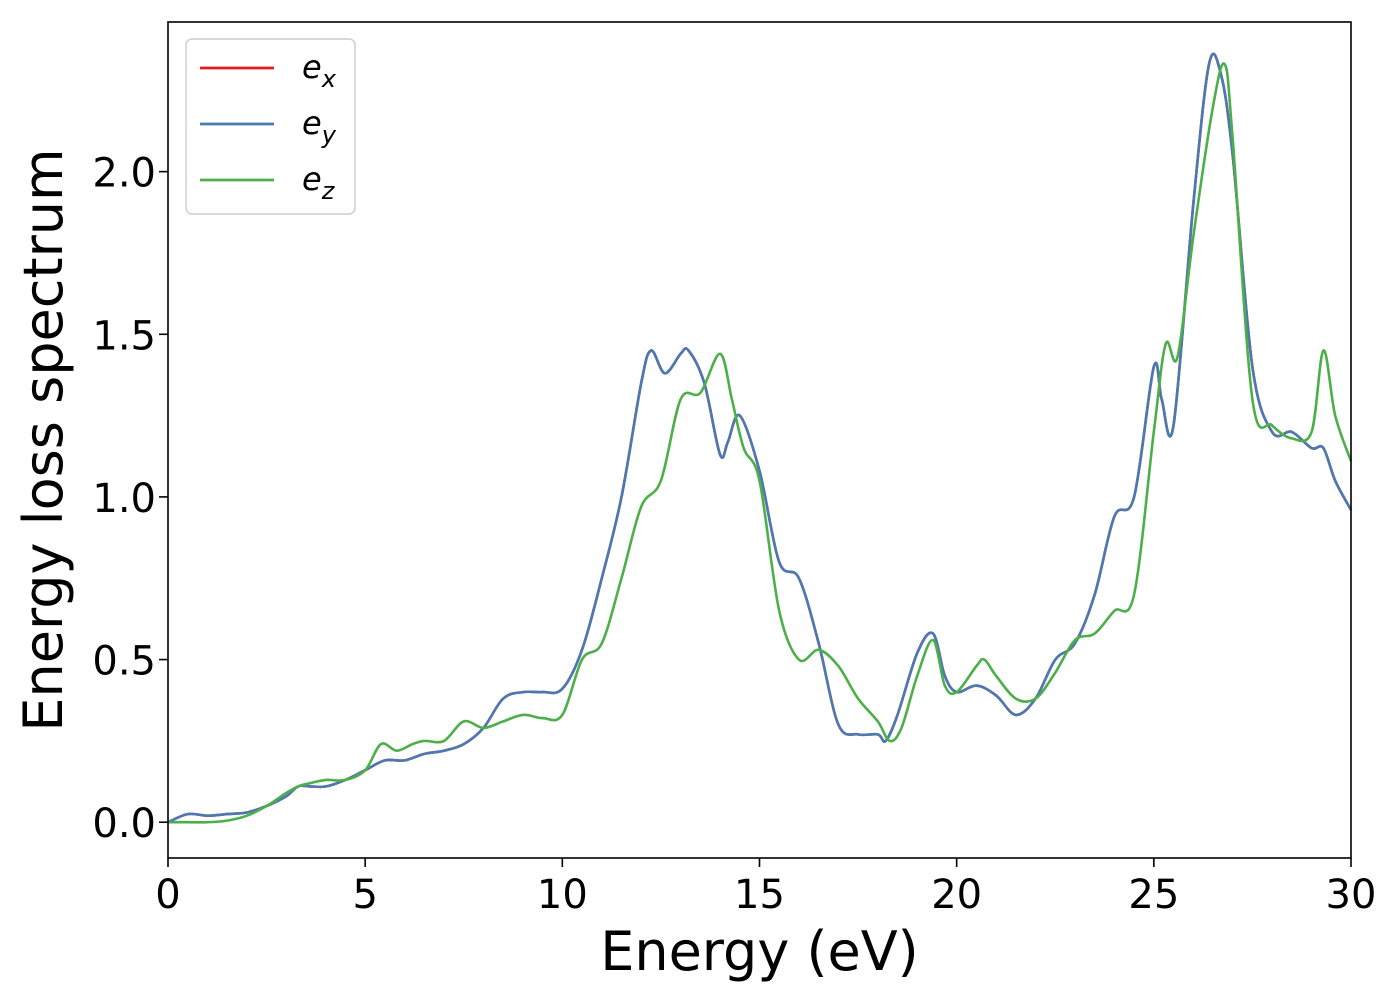 The image size is (1400, 1000). I want to click on y-tick-label: 1.0, so click(124, 499).